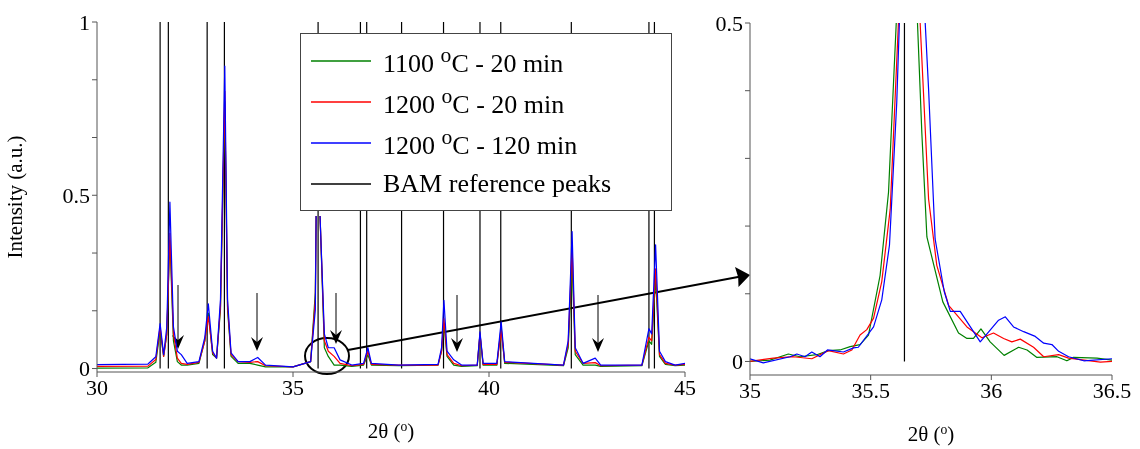  I want to click on x-tick-label: 35.5, so click(870, 390).